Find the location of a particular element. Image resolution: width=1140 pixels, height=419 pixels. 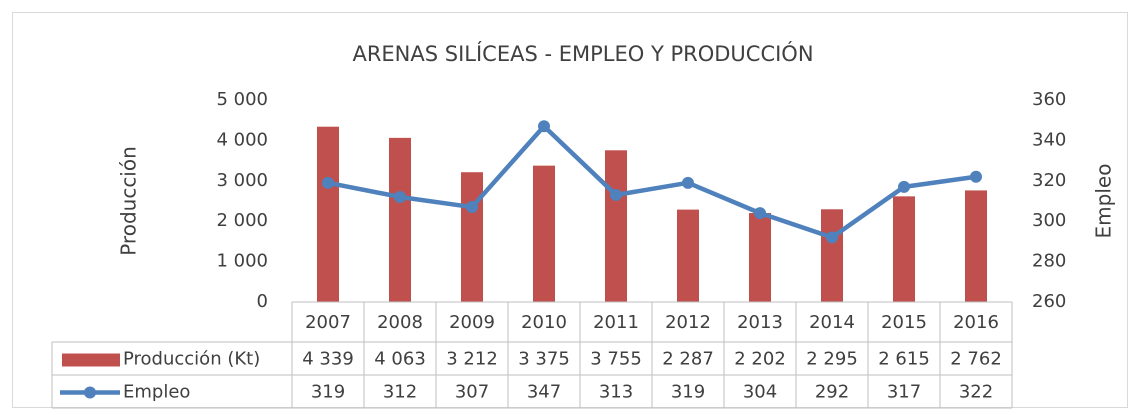

x-tick-label: 2013 is located at coordinates (760, 322).